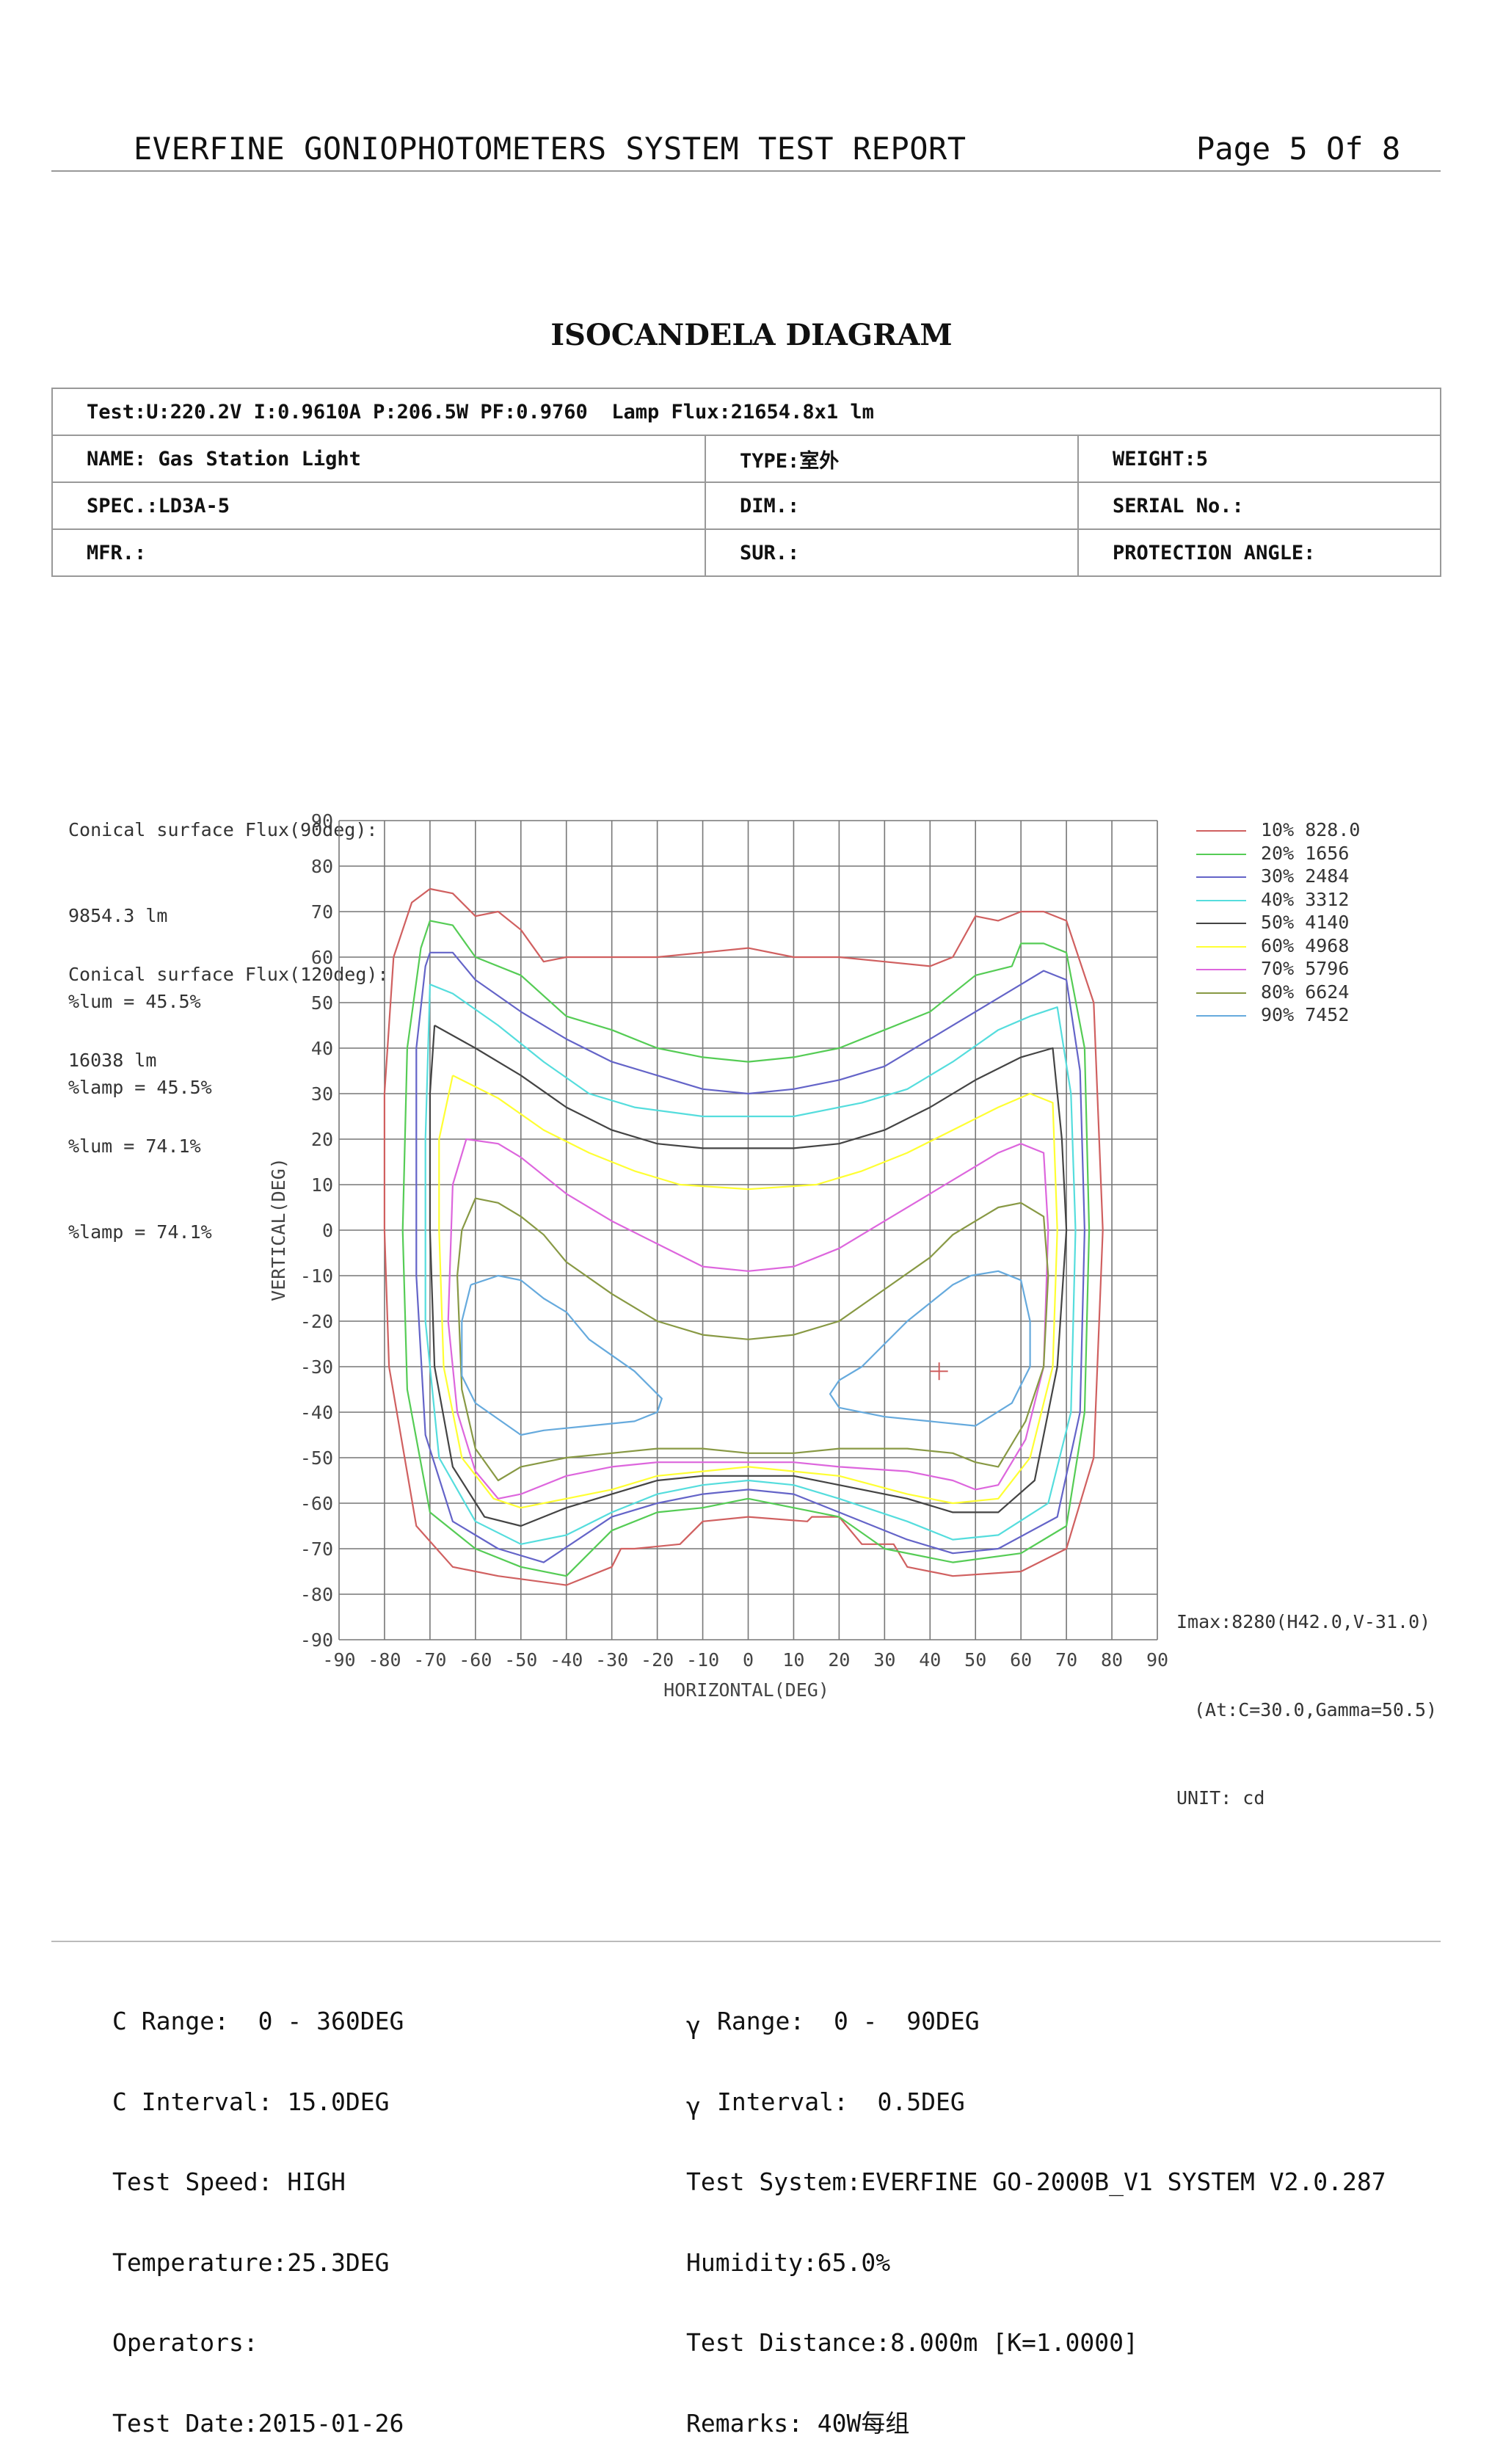 Image resolution: width=1503 pixels, height=2464 pixels. Describe the element at coordinates (322, 866) in the screenshot. I see `y-tick-label: 80` at that location.